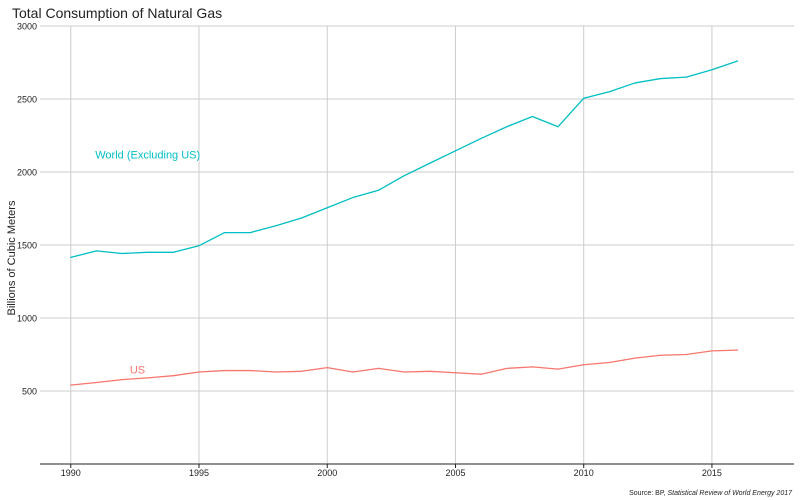 This screenshot has width=800, height=500. What do you see at coordinates (12, 257) in the screenshot?
I see `y-axis-label: Billions of Cubic Meters` at bounding box center [12, 257].